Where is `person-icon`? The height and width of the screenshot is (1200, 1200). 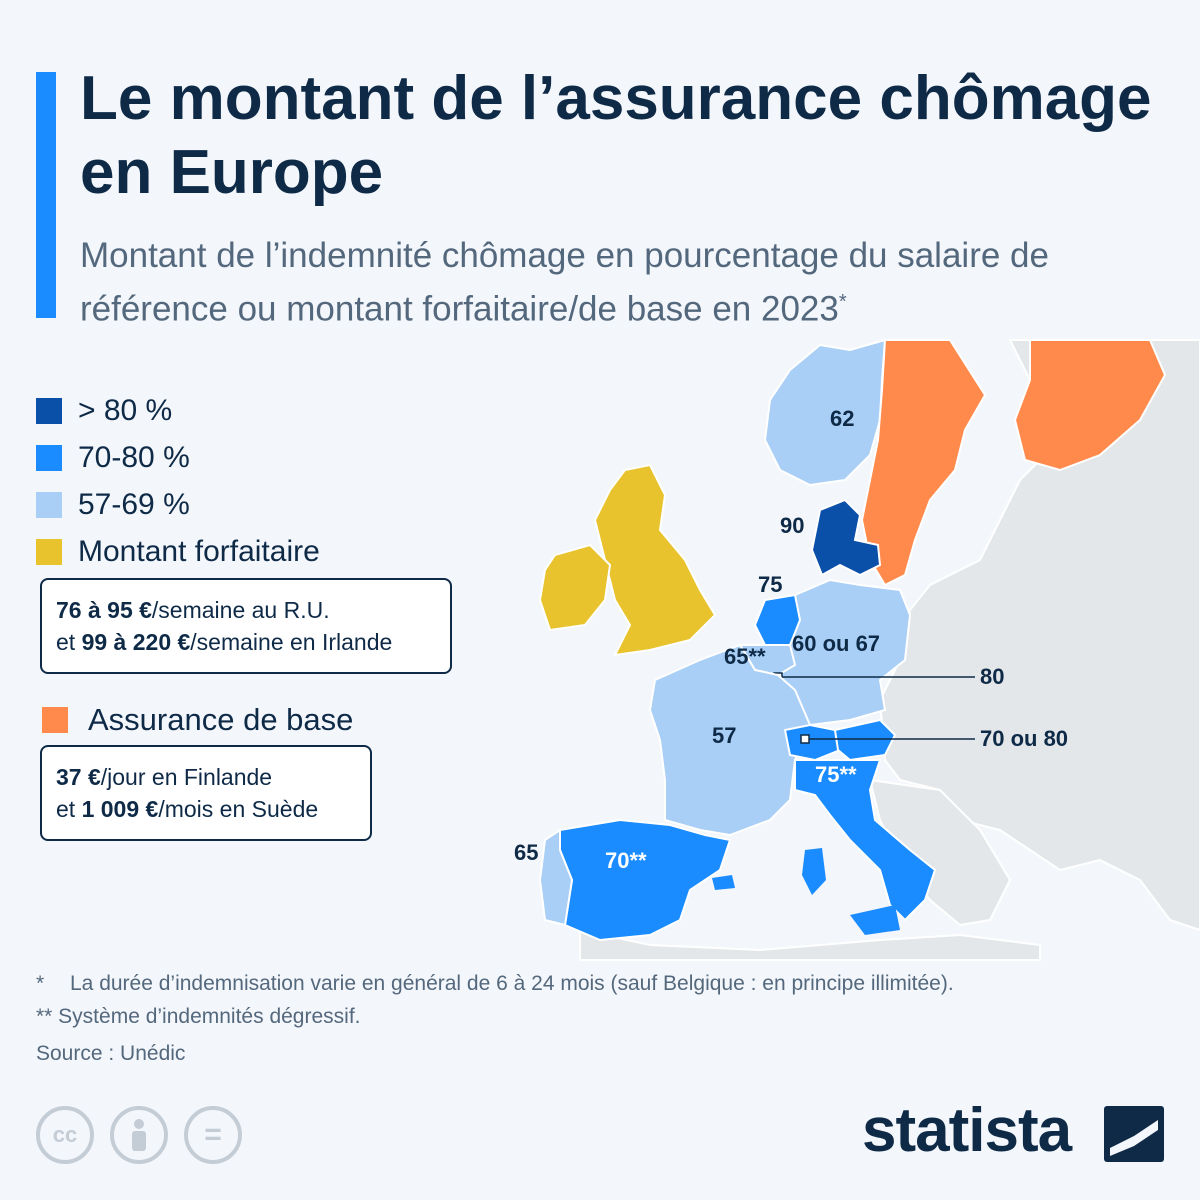 person-icon is located at coordinates (139, 1135).